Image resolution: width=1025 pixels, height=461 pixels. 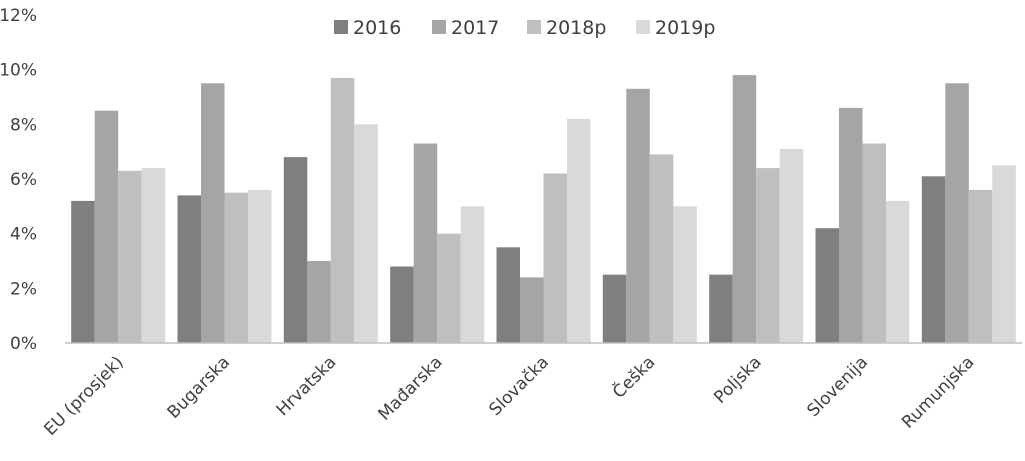 What do you see at coordinates (23, 125) in the screenshot?
I see `y-tick-label: 8%` at bounding box center [23, 125].